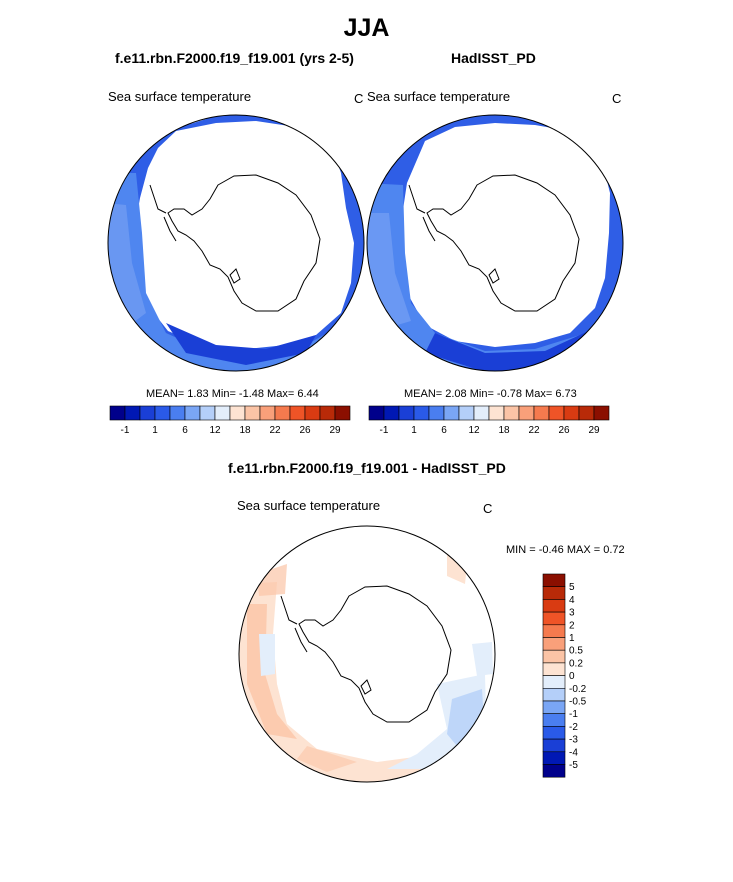 This screenshot has height=882, width=733. What do you see at coordinates (572, 625) in the screenshot?
I see `colorbar-tick-label: 2` at bounding box center [572, 625].